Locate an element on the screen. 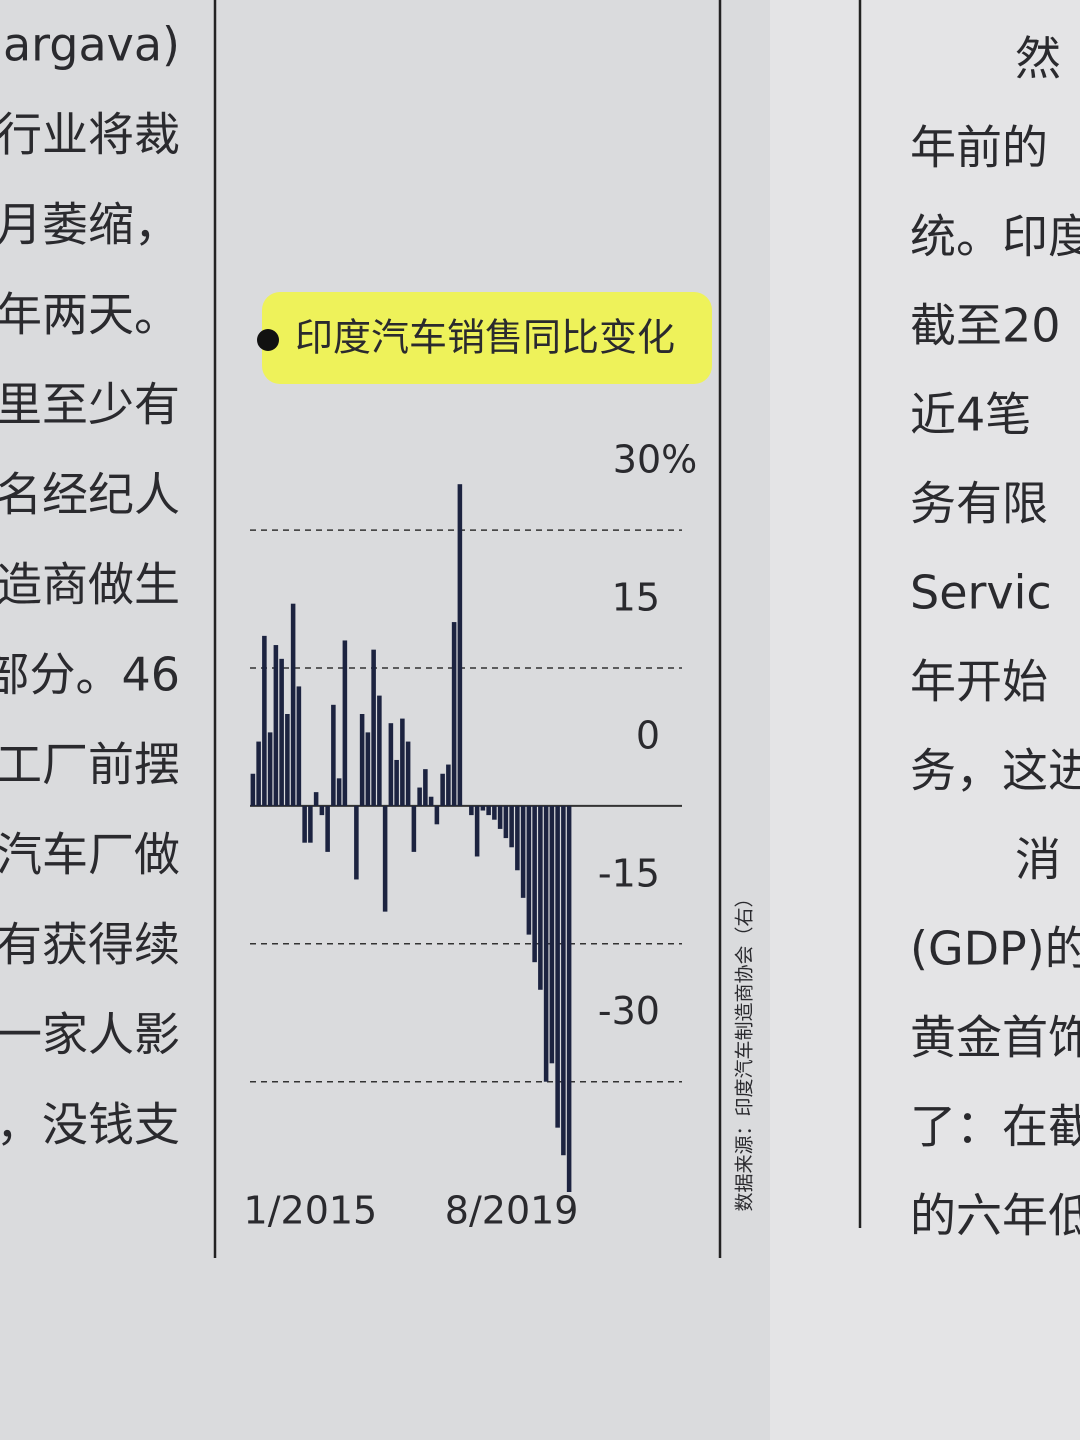 The height and width of the screenshot is (1440, 1080). body-text: 的六年低 is located at coordinates (995, 1216).